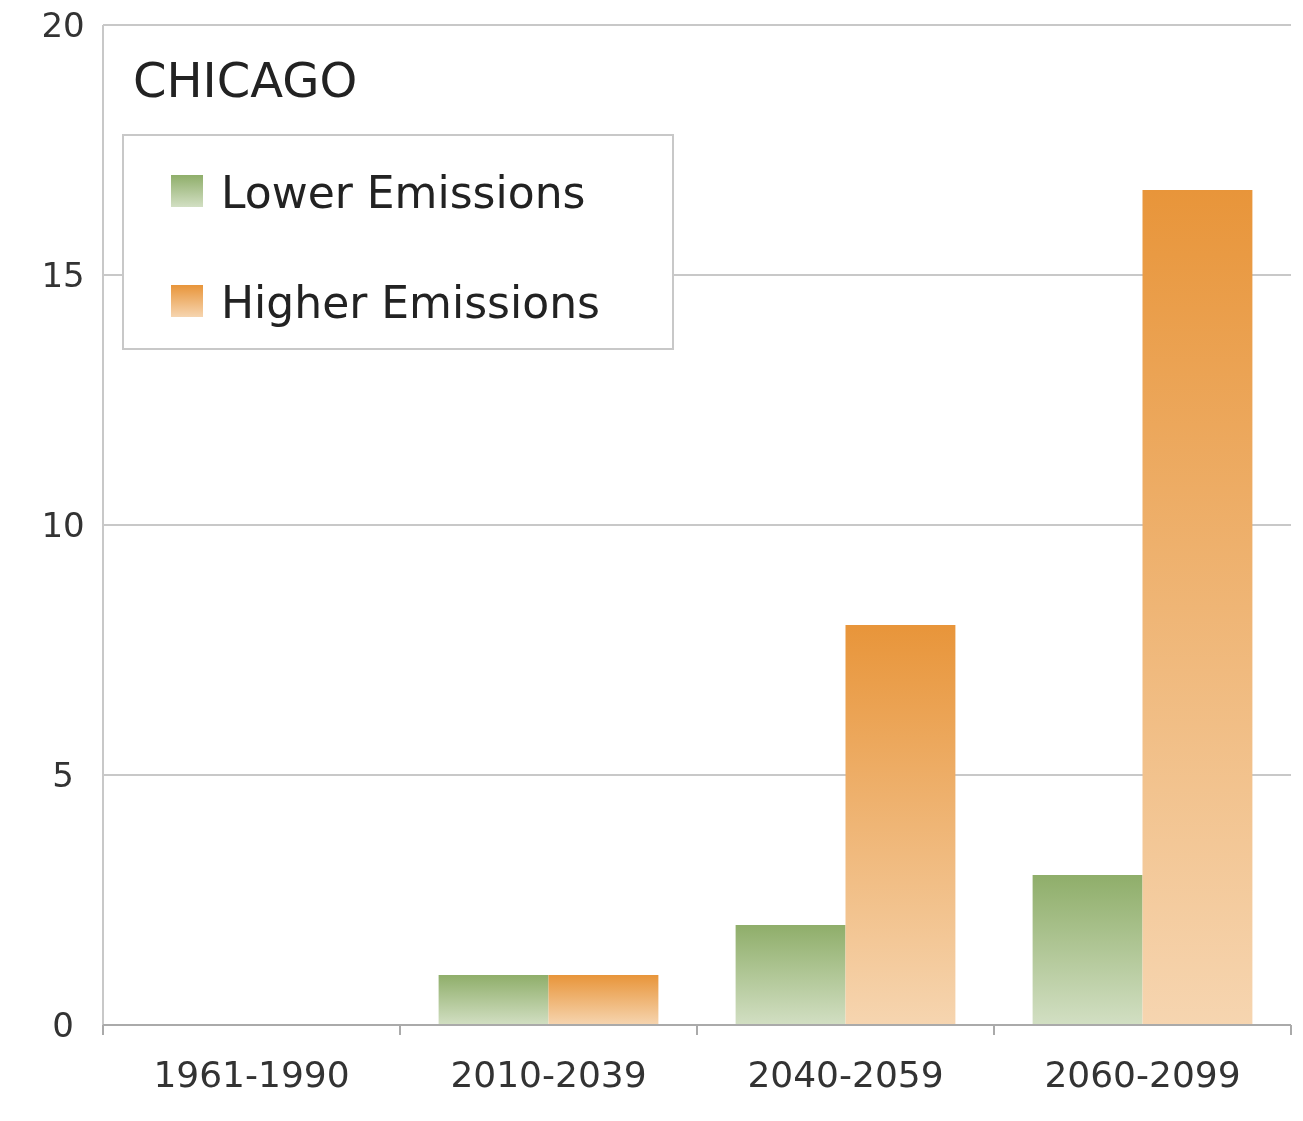 The image size is (1303, 1121). What do you see at coordinates (63, 774) in the screenshot?
I see `y-tick-label: 5` at bounding box center [63, 774].